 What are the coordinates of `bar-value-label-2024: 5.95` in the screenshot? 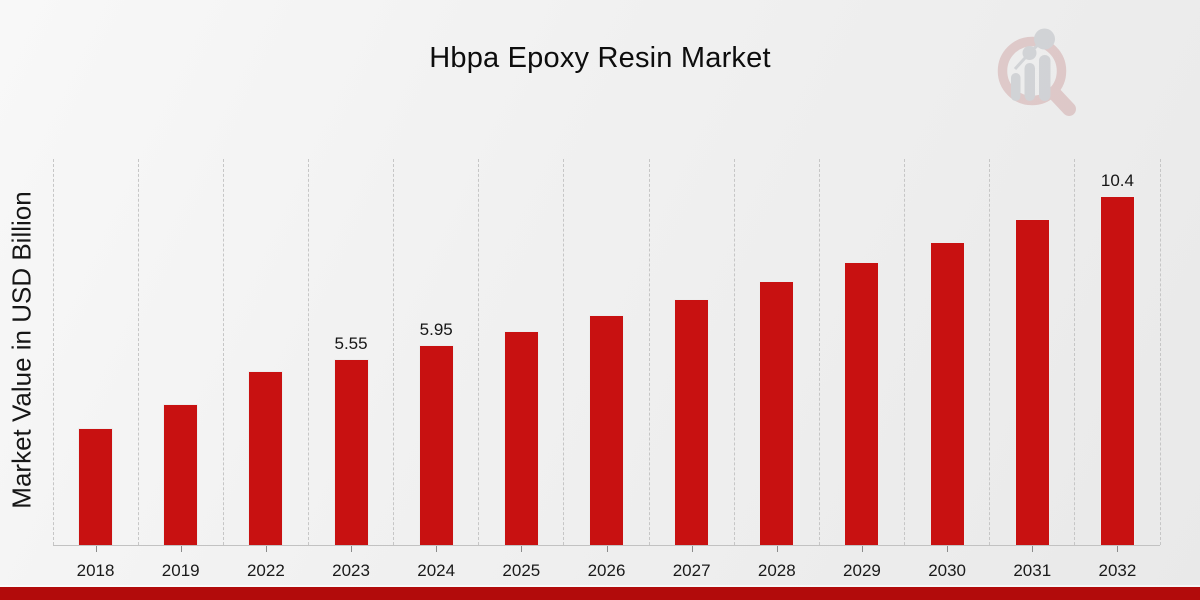 It's located at (436, 329).